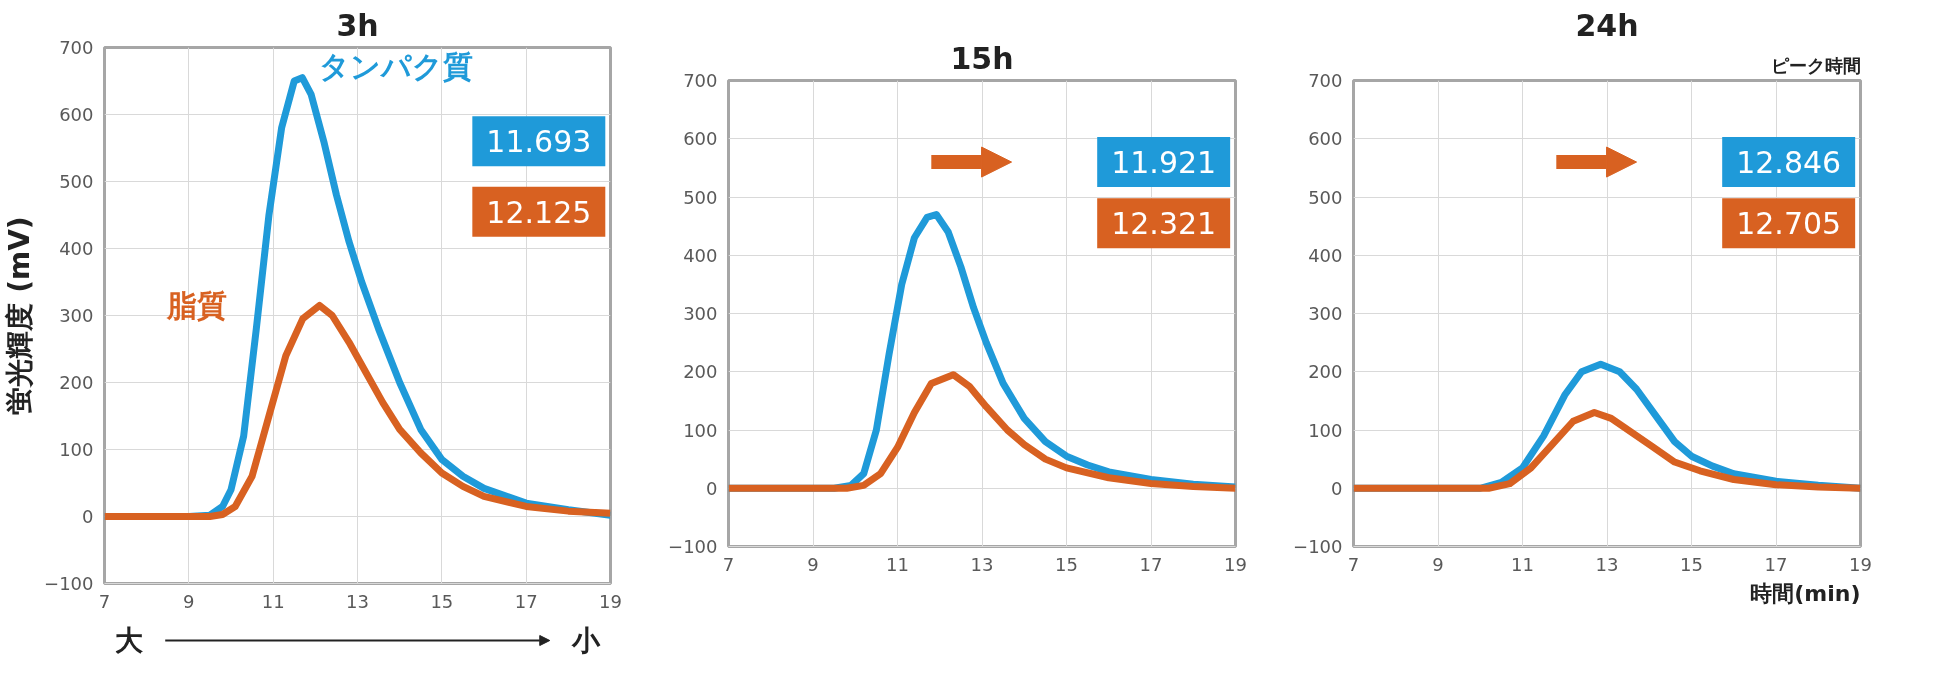 This screenshot has width=1948, height=688. What do you see at coordinates (1607, 25) in the screenshot?
I see `chart-title: 24h` at bounding box center [1607, 25].